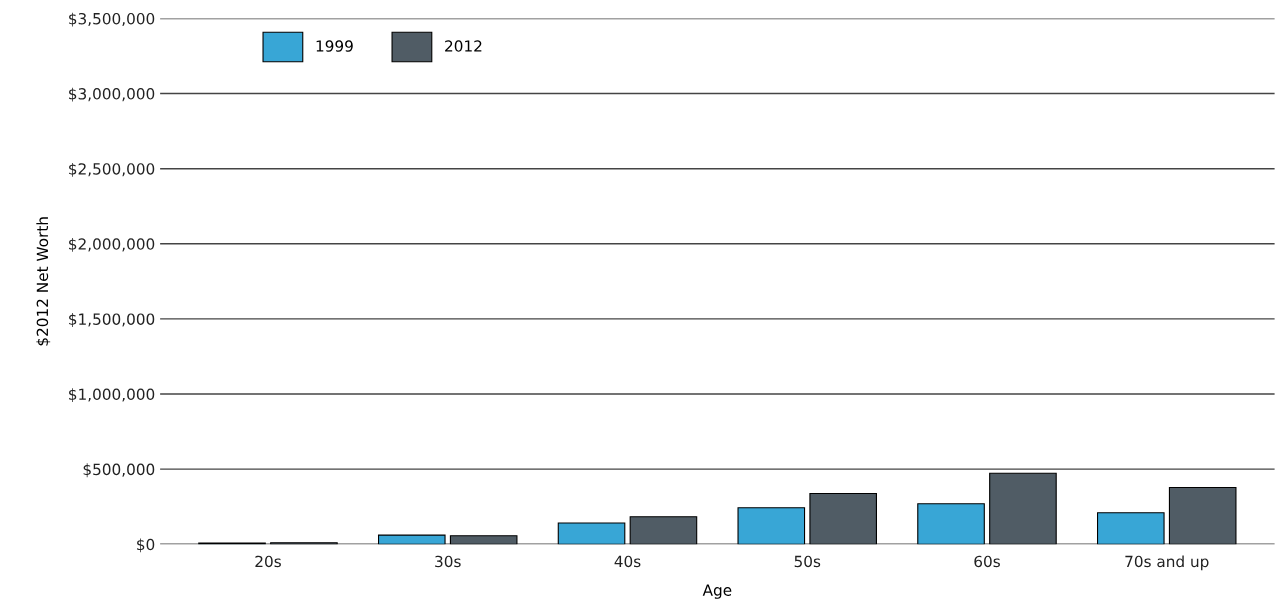 This screenshot has width=1281, height=615. Describe the element at coordinates (112, 245) in the screenshot. I see `y-tick-label: $2,000,000` at that location.